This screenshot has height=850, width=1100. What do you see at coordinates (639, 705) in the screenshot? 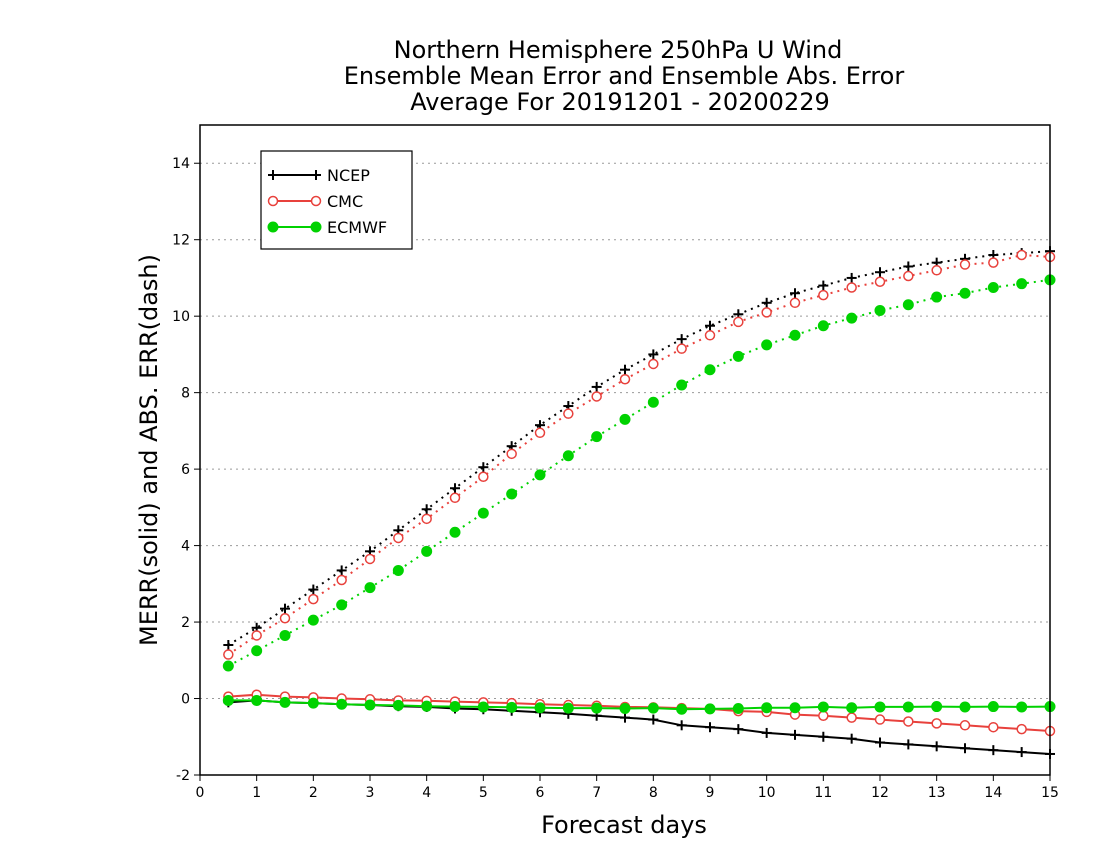
I see `ecmwf-mean-error-line` at bounding box center [639, 705].